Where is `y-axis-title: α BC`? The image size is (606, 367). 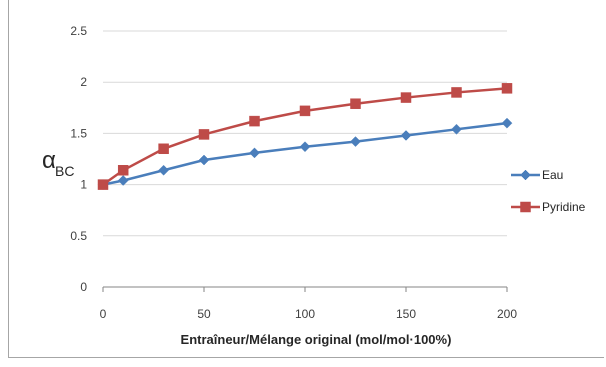
y-axis-title: α BC is located at coordinates (58, 163).